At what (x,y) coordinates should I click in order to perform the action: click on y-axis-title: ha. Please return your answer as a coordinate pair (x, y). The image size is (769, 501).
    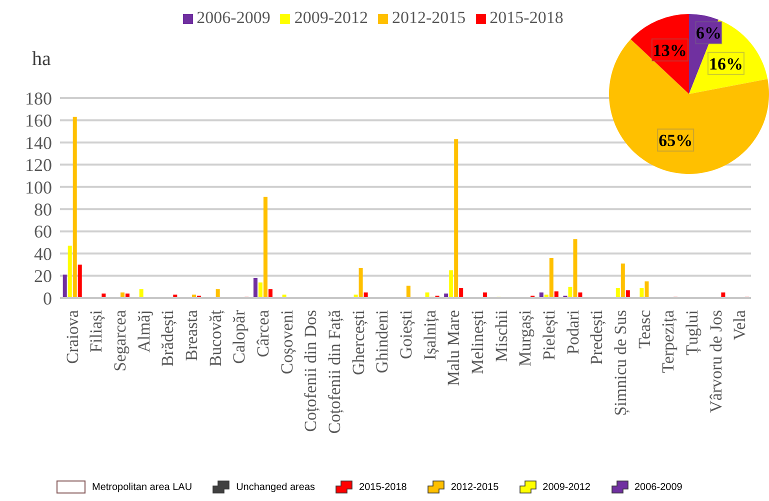
    Looking at the image, I should click on (41, 59).